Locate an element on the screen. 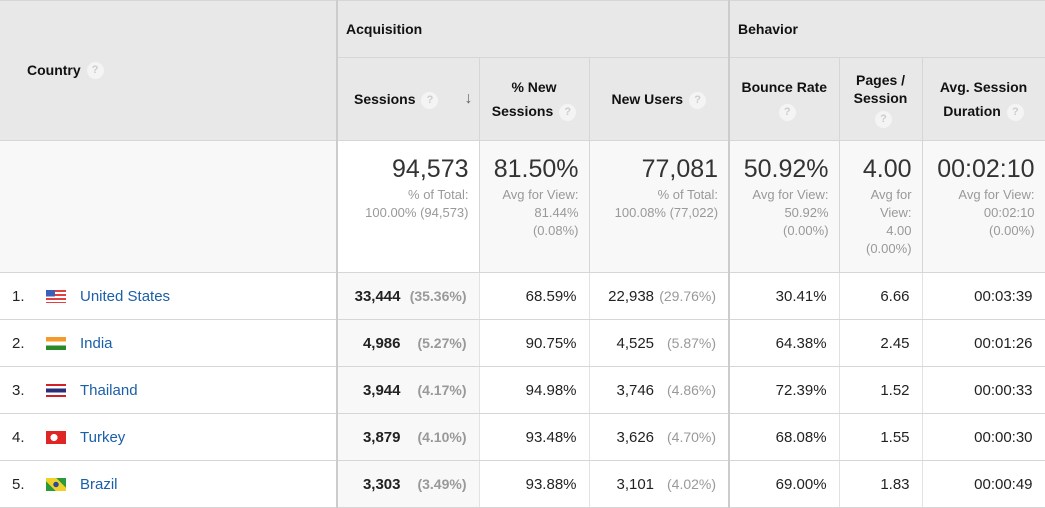  pages-cell: 1.52 is located at coordinates (881, 390).